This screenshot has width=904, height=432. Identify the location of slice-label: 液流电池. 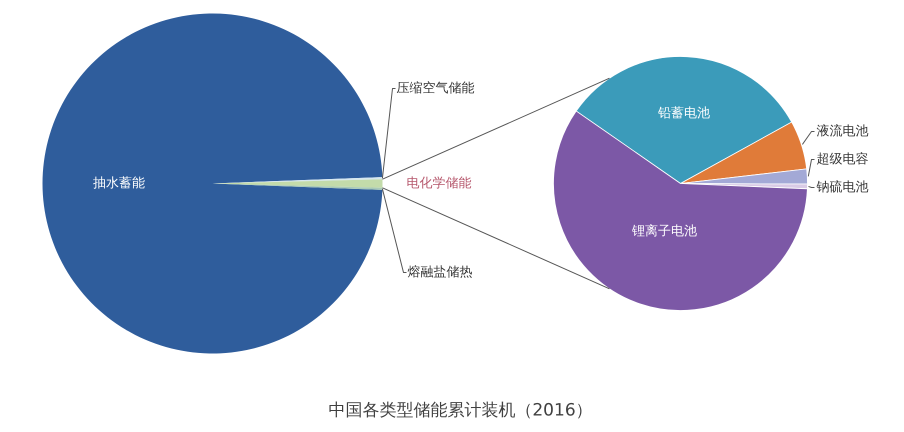
(842, 131).